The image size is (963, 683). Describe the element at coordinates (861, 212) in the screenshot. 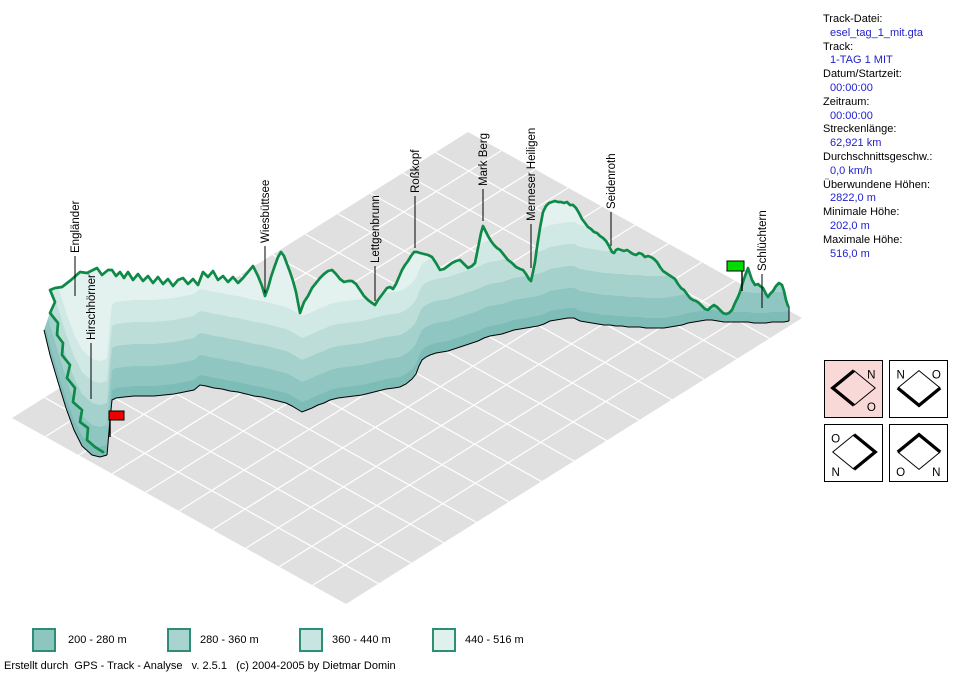

I see `info-label: Minimale Höhe:` at that location.